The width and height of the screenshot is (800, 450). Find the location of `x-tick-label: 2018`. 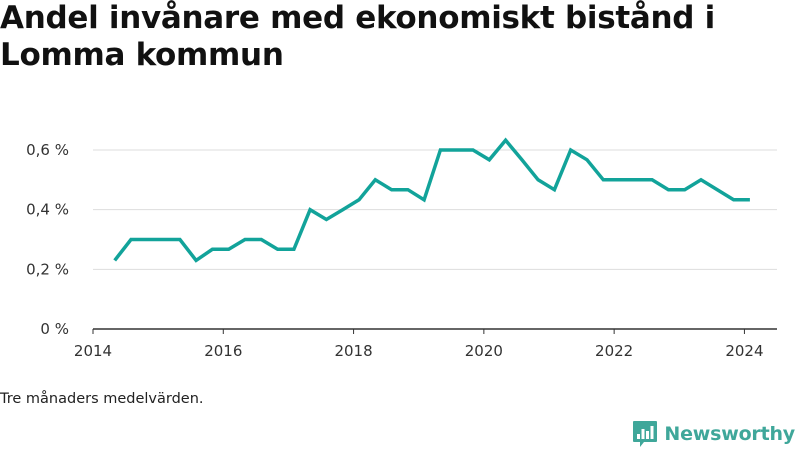

x-tick-label: 2018 is located at coordinates (353, 351).